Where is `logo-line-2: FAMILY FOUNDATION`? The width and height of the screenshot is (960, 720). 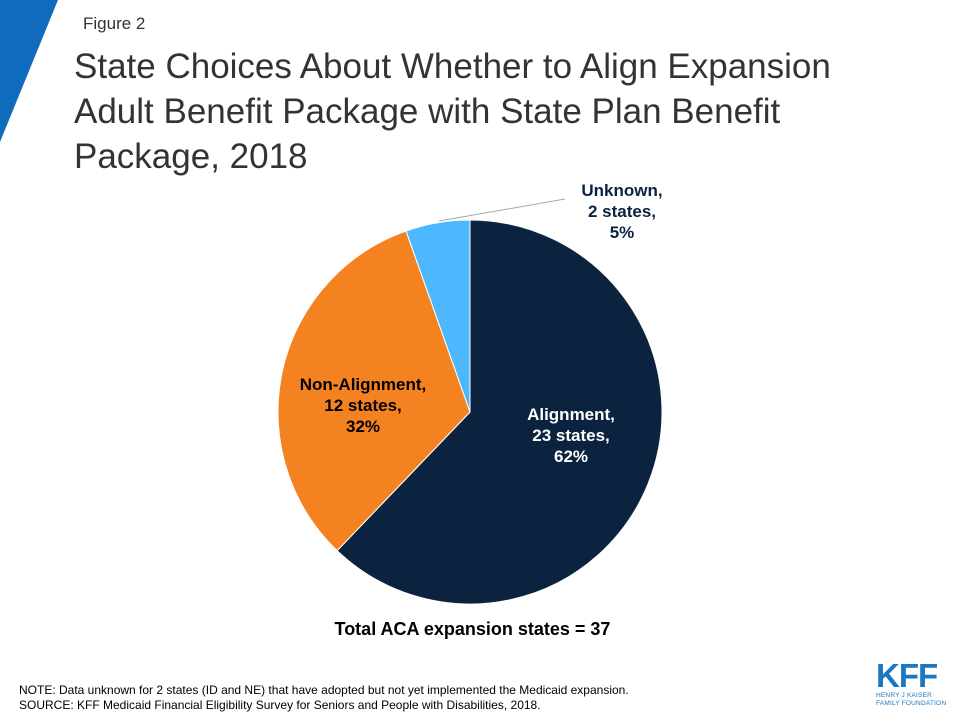
logo-line-2: FAMILY FOUNDATION is located at coordinates (911, 703).